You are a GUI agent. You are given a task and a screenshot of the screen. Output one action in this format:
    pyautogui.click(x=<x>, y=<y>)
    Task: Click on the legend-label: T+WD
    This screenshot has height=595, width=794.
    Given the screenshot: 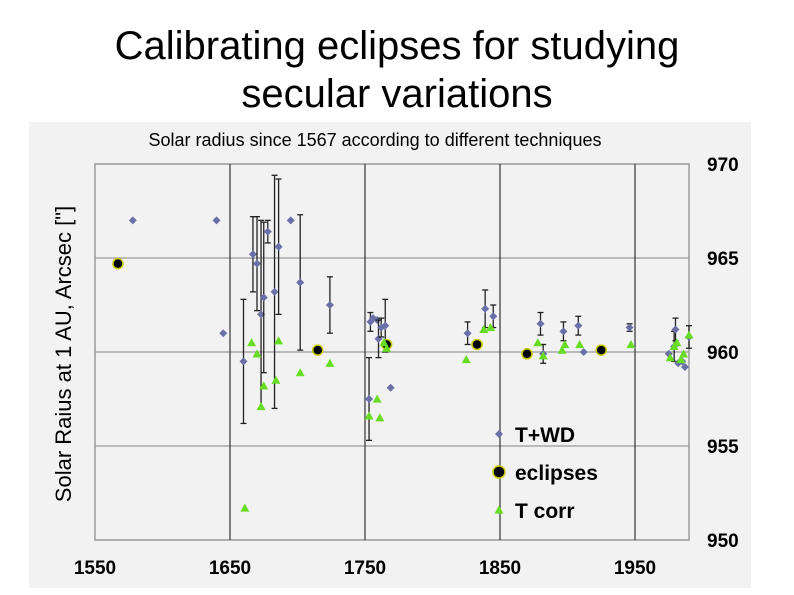 What is the action you would take?
    pyautogui.click(x=545, y=435)
    